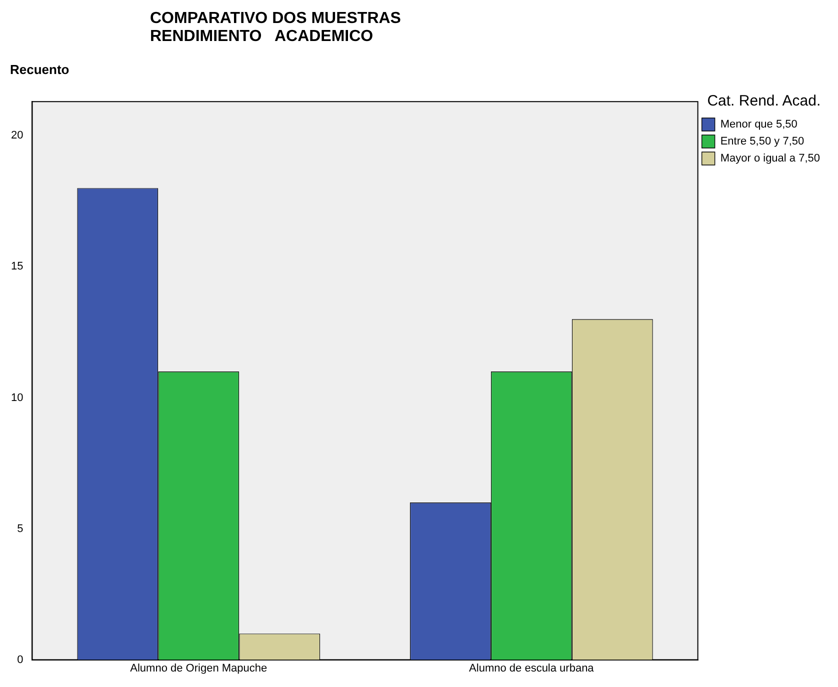 Image resolution: width=838 pixels, height=687 pixels. Describe the element at coordinates (759, 124) in the screenshot. I see `legend-label: Menor que 5,50` at that location.